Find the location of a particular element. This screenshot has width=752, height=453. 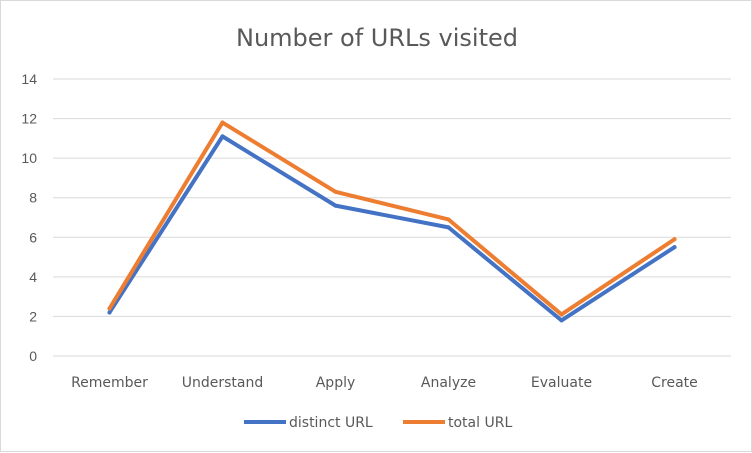

legend-item: distinct URL is located at coordinates (308, 423).